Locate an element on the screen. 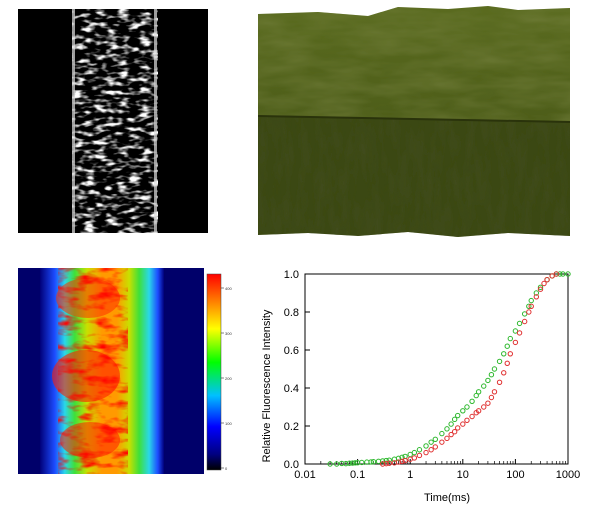 This screenshot has height=512, width=600. y-tick-label: 0.8 is located at coordinates (291, 313).